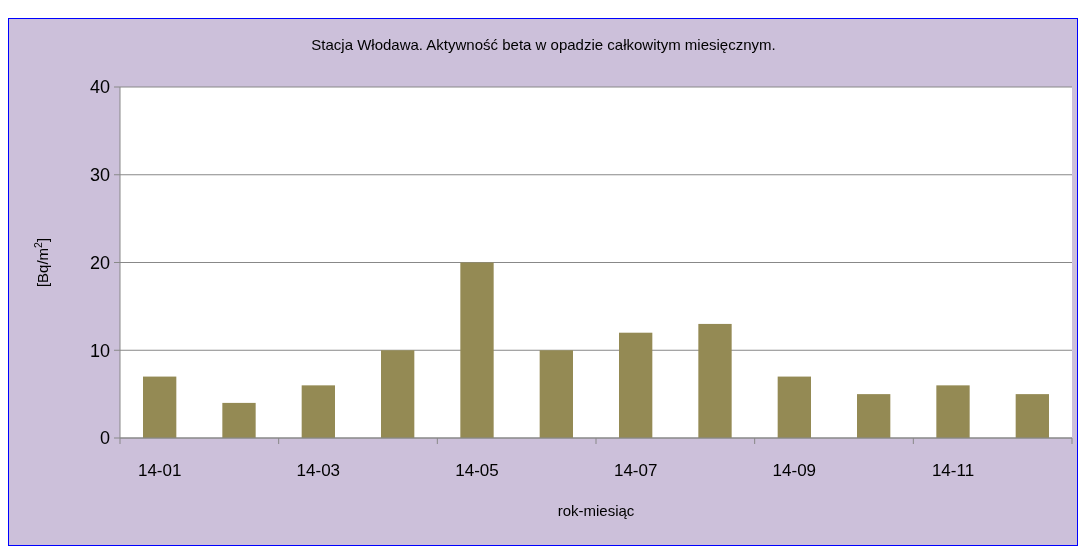  Describe the element at coordinates (953, 470) in the screenshot. I see `x-tick-label: 14-11` at that location.